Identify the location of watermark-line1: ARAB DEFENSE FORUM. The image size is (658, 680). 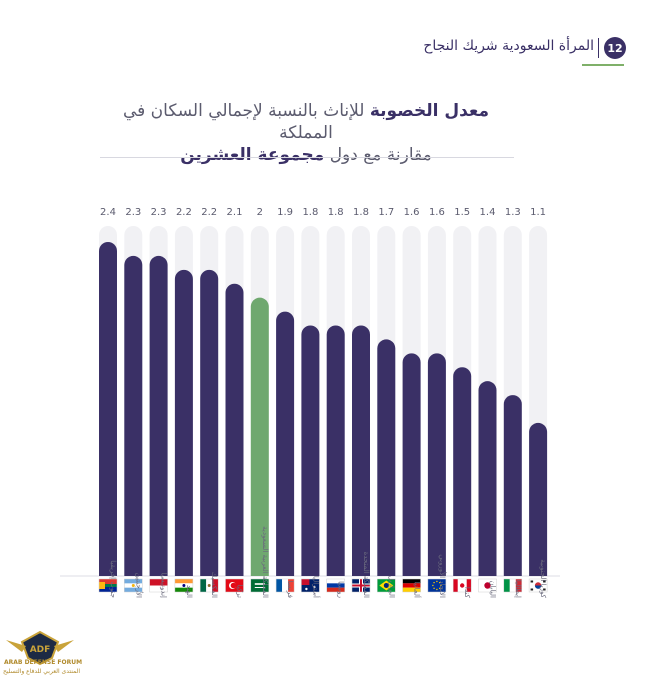
(43, 662).